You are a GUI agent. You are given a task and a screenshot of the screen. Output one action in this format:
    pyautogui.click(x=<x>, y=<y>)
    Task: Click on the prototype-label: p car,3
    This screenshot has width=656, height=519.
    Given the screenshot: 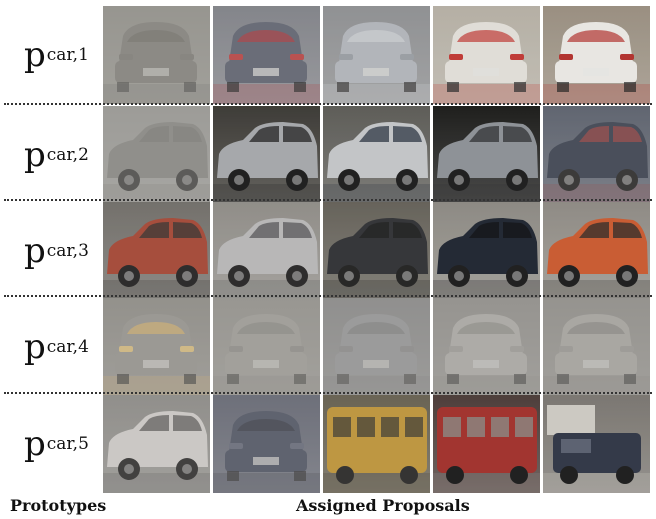 What is the action you would take?
    pyautogui.click(x=63, y=251)
    